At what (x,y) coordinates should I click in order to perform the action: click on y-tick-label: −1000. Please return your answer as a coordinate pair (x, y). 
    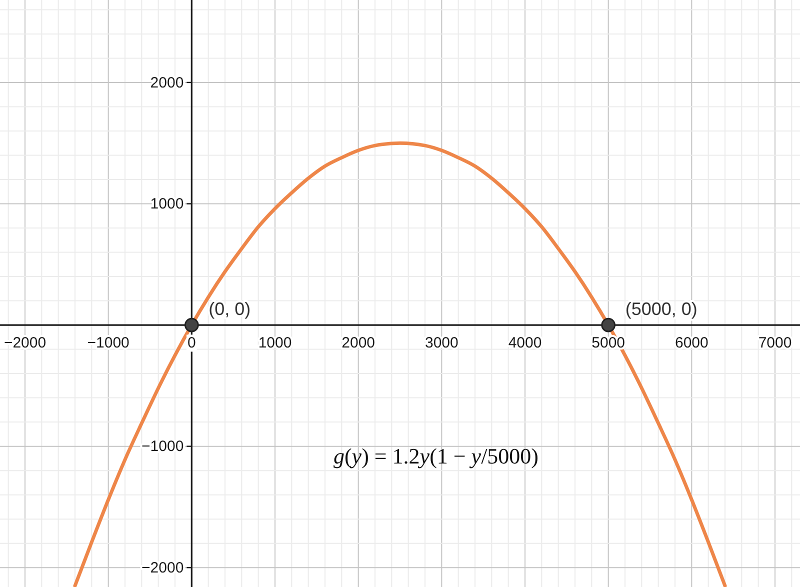
    Looking at the image, I should click on (163, 447).